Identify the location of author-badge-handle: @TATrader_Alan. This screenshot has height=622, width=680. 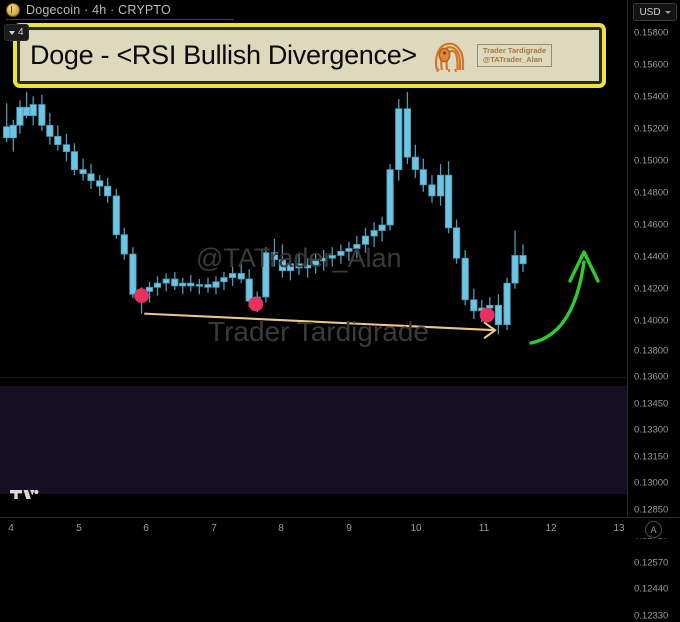
(512, 59).